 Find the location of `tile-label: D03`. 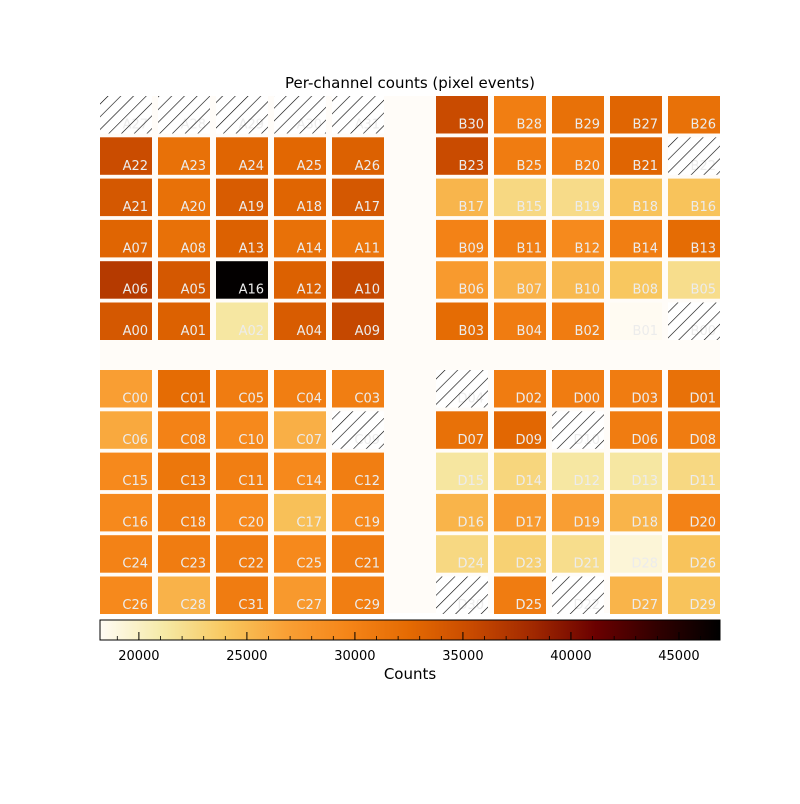

tile-label: D03 is located at coordinates (644, 399).